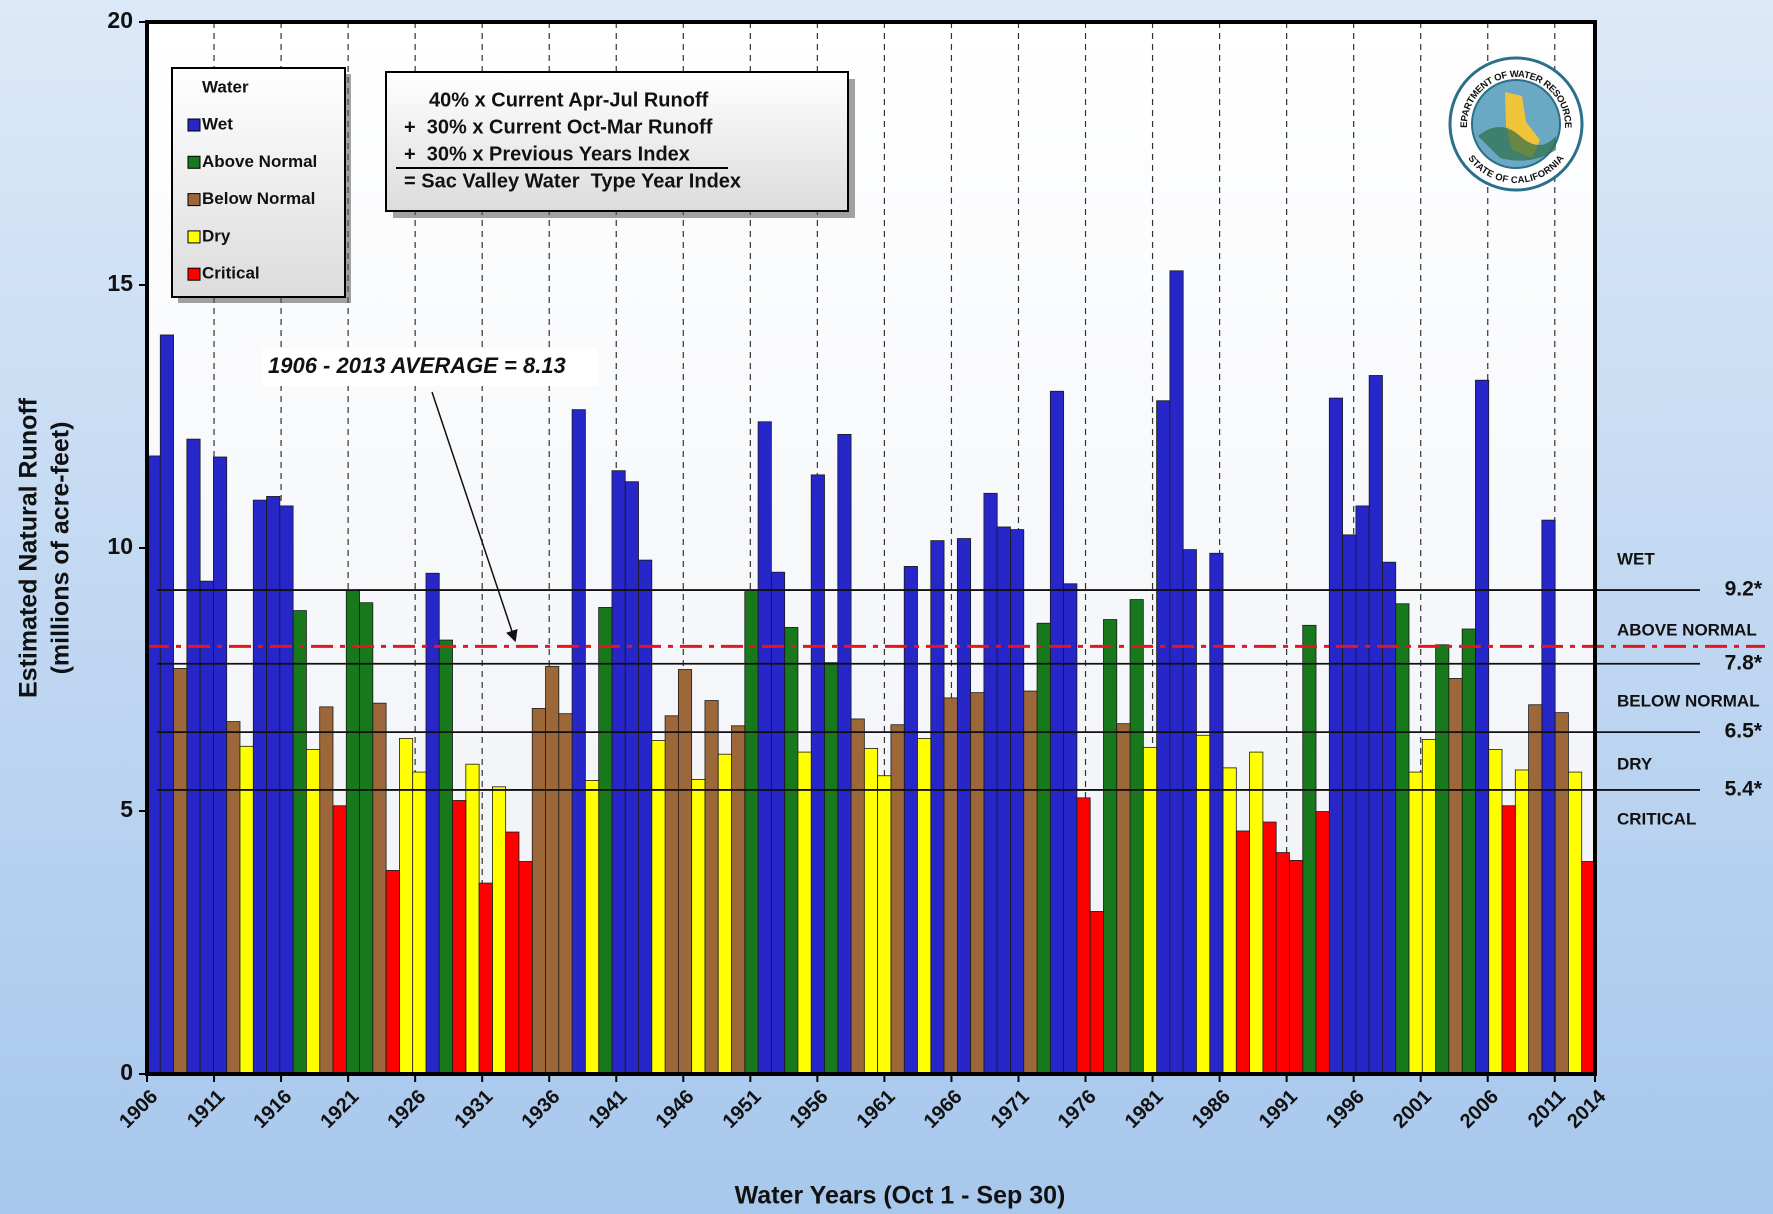  I want to click on legend-label: Above Normal, so click(259, 161).